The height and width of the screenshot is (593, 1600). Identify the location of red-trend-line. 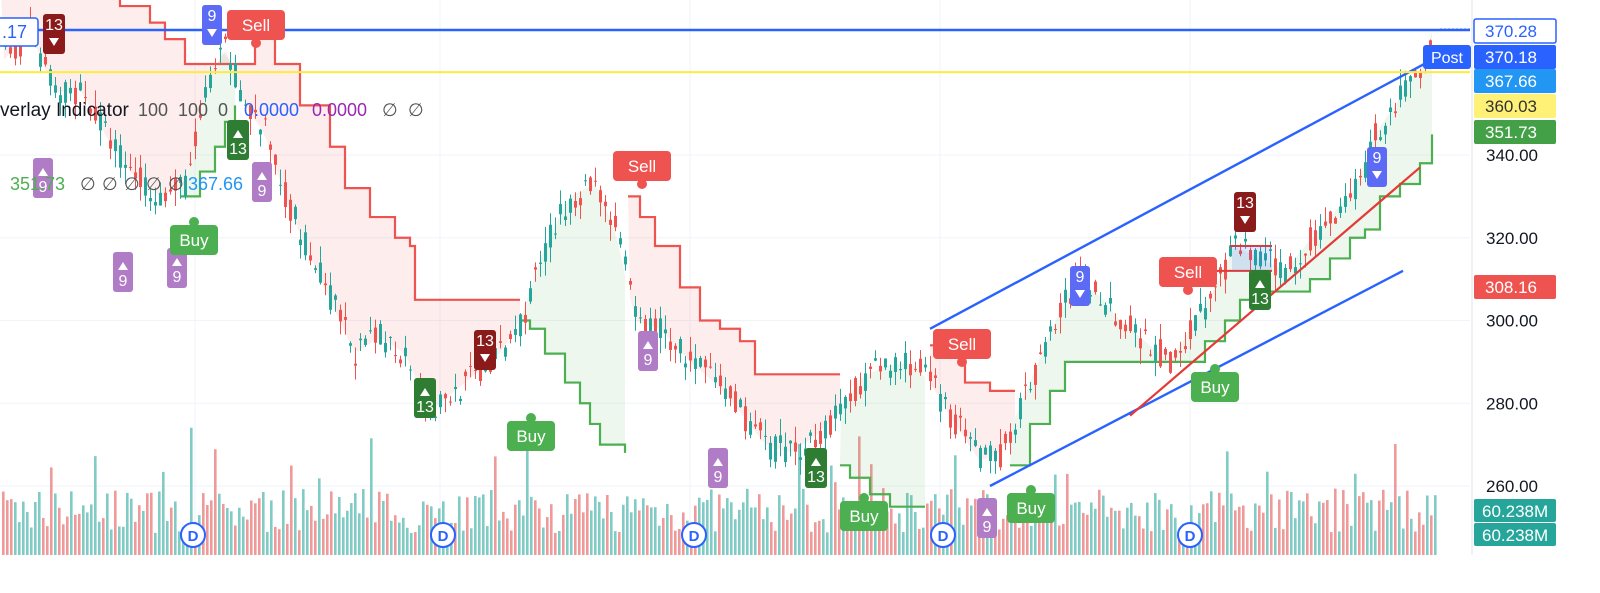
(1275, 291).